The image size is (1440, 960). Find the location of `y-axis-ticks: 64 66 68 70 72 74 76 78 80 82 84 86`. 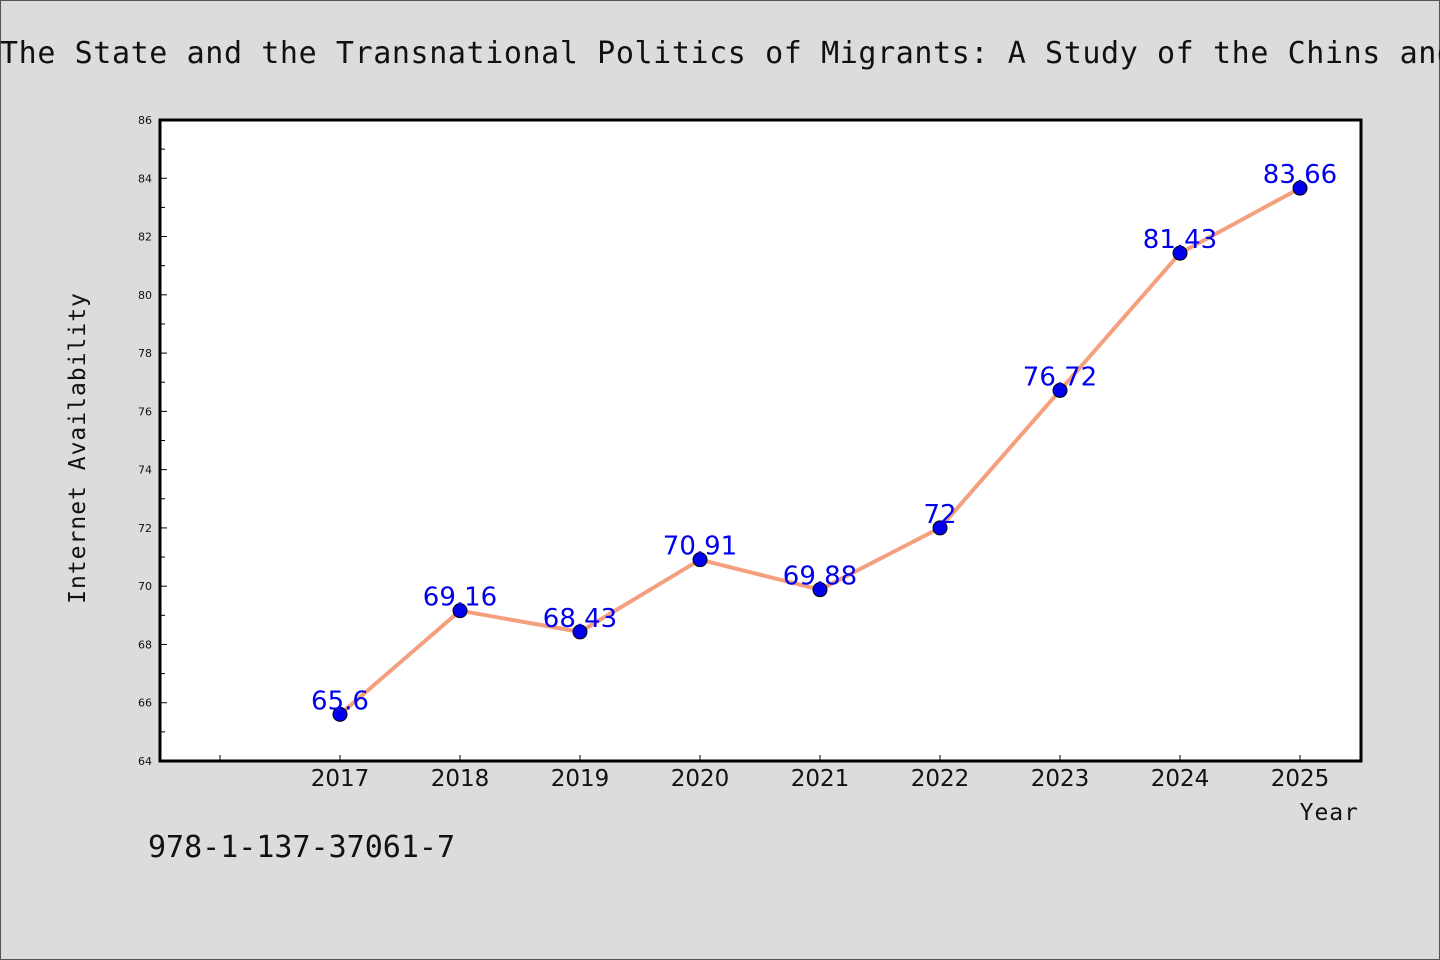

y-axis-ticks: 64 66 68 70 72 74 76 78 80 82 84 86 is located at coordinates (152, 441).